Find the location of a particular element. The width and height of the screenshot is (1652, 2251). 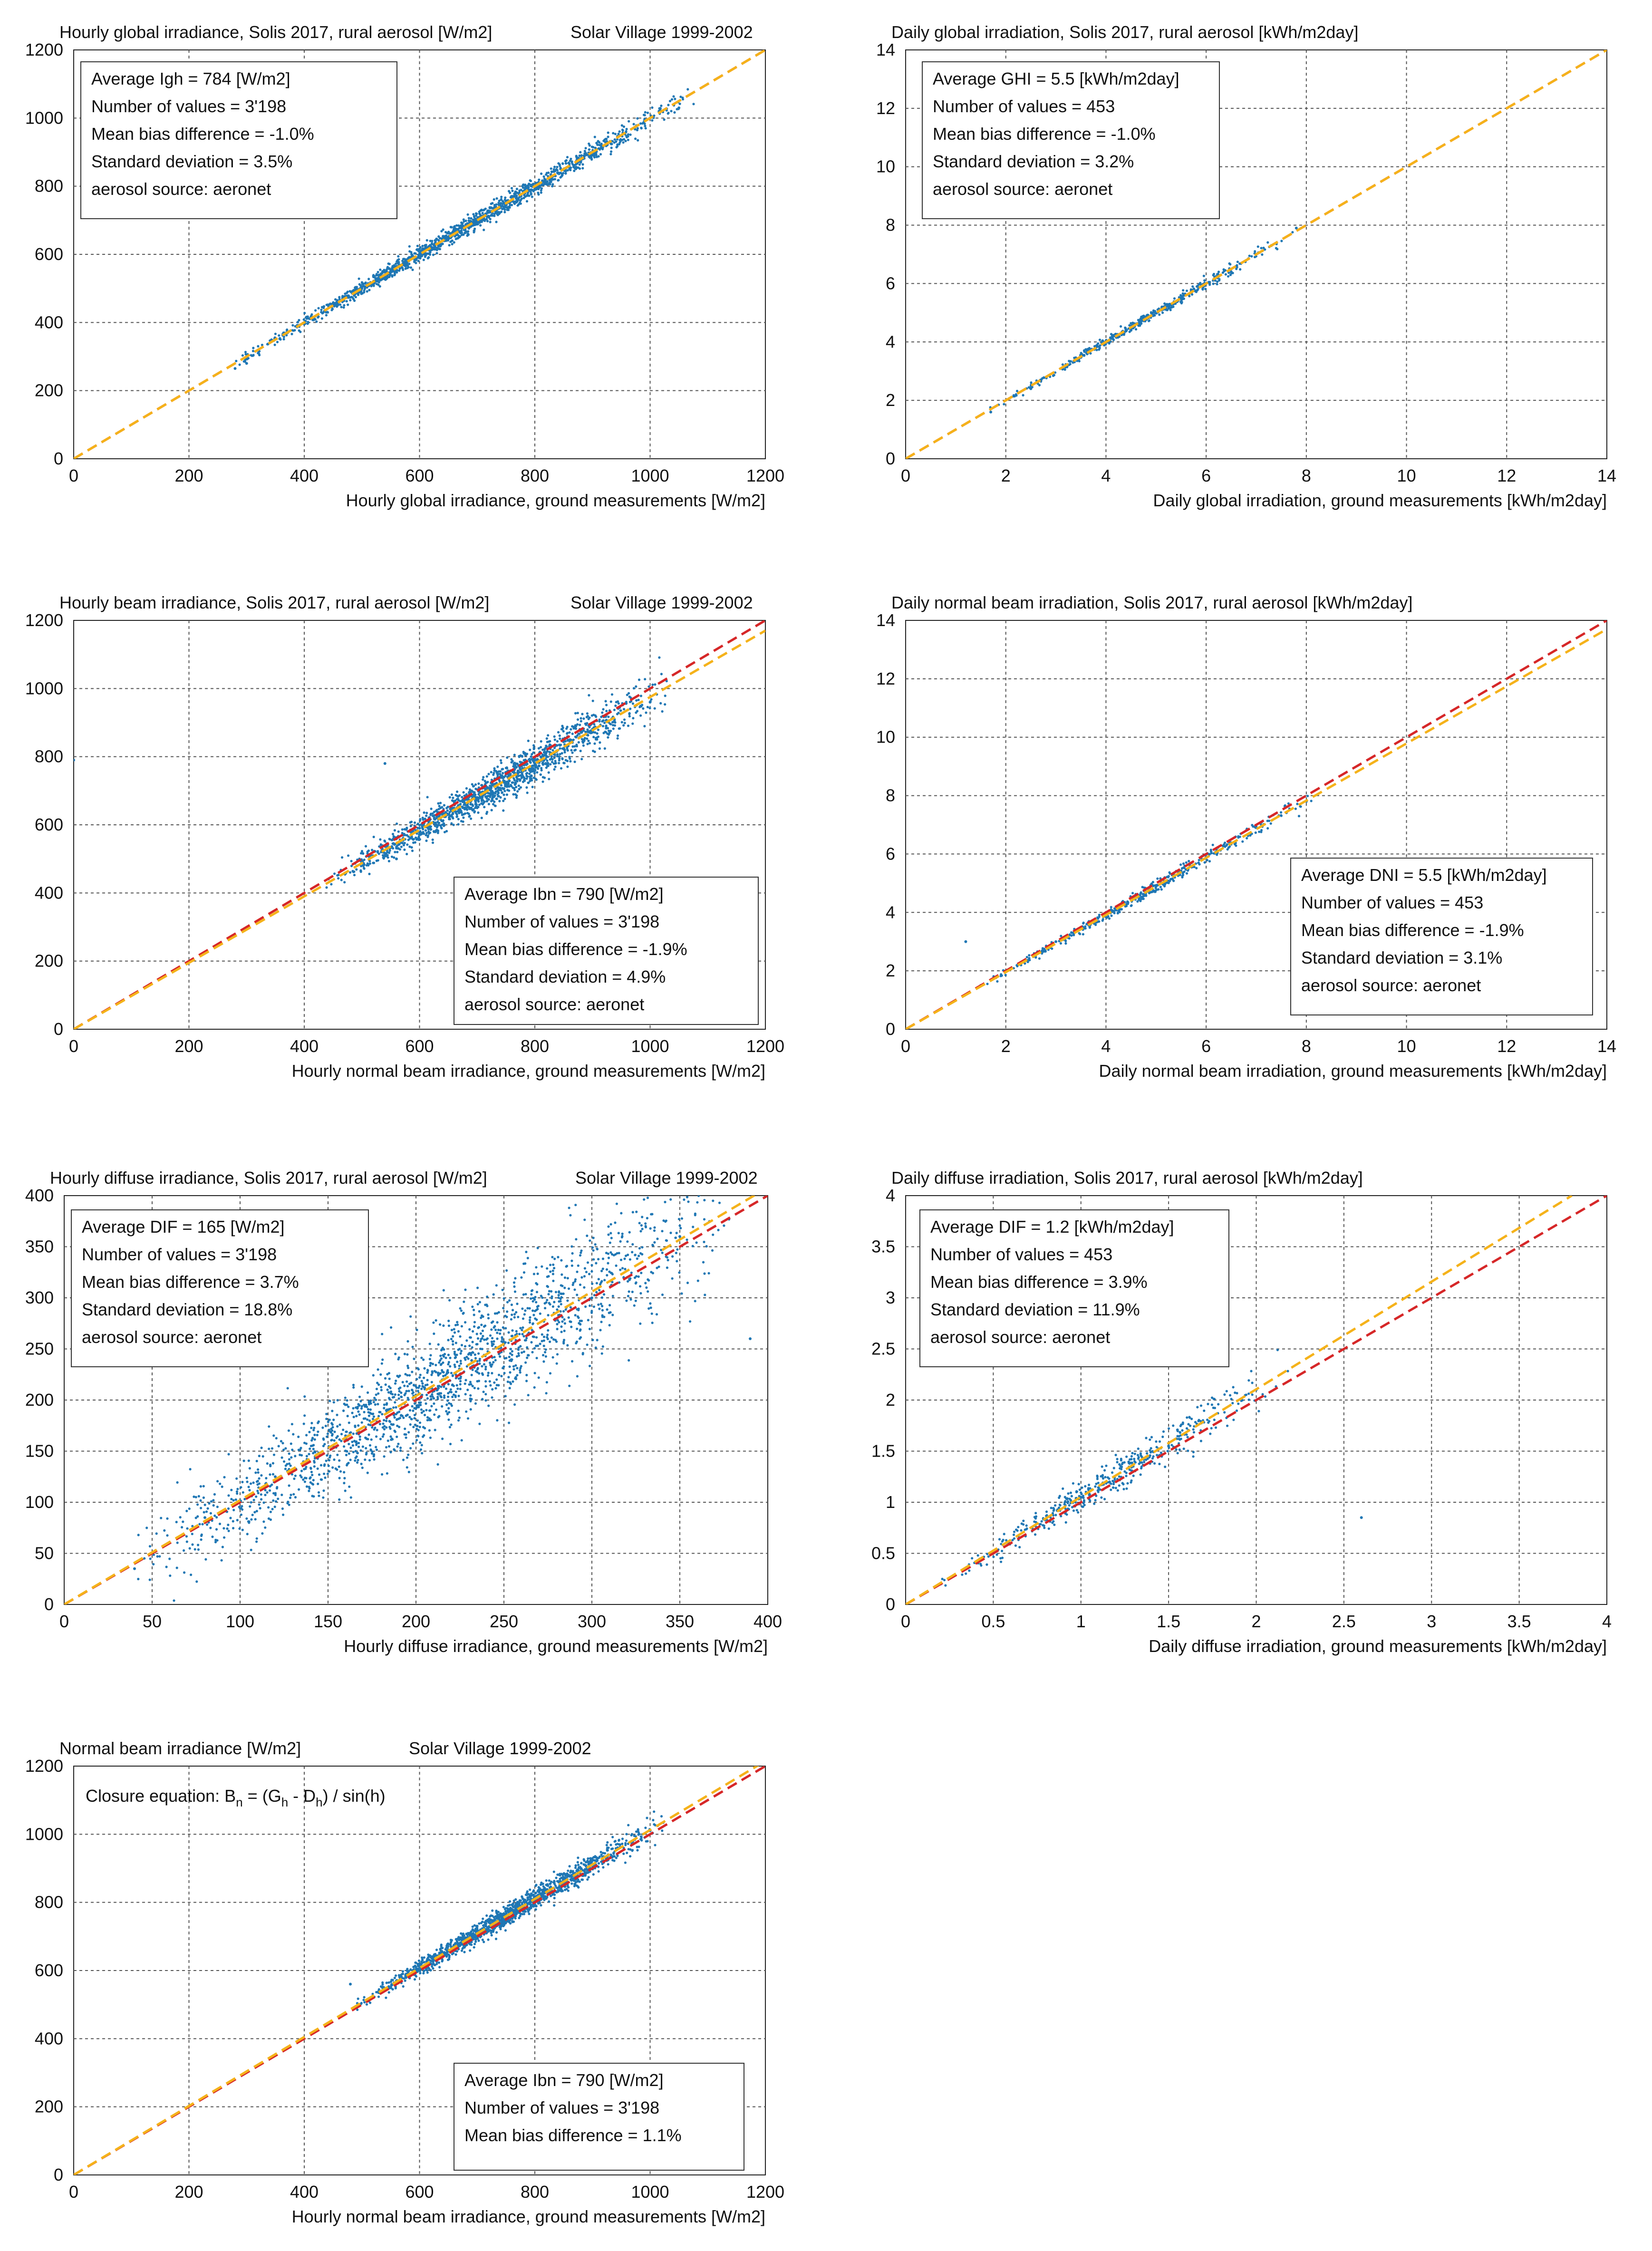

y-tick-label: 10 is located at coordinates (886, 166).